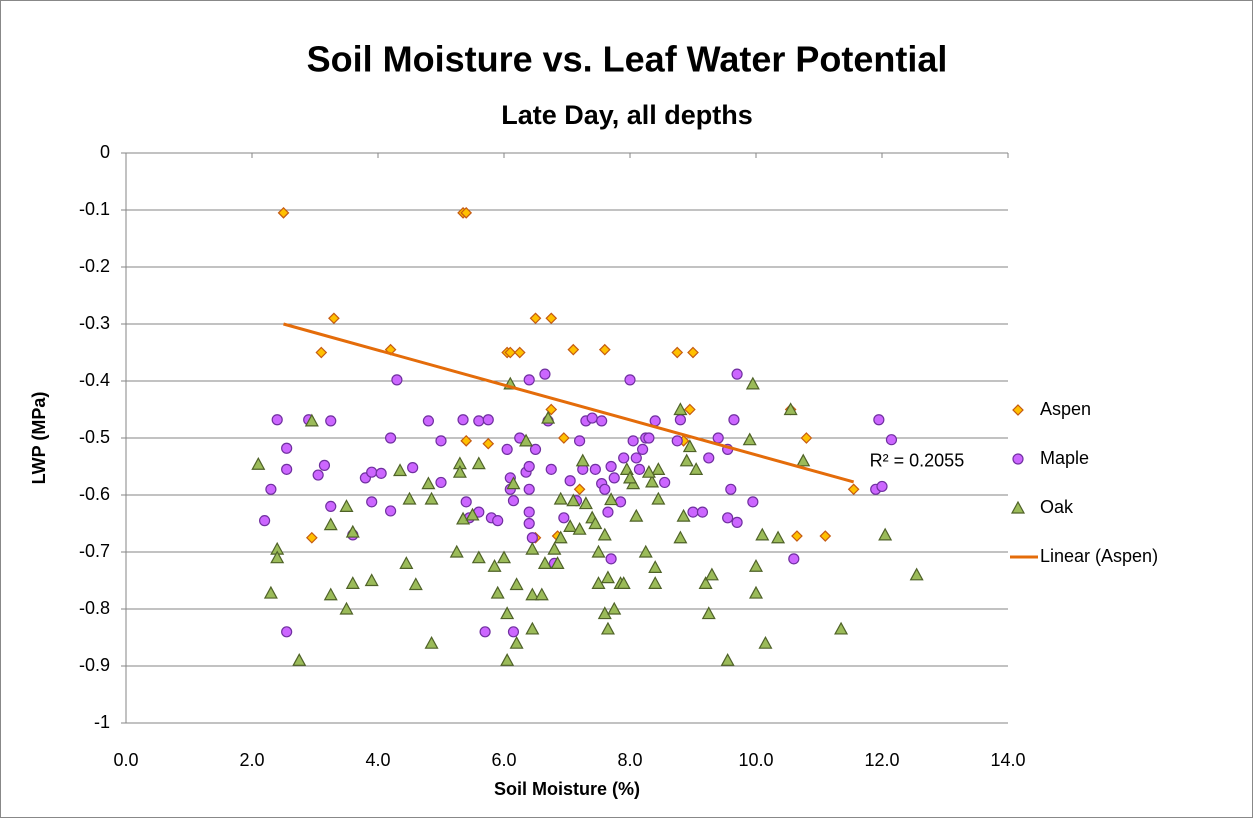 This screenshot has width=1253, height=818. I want to click on y-tick-label: -0.2, so click(94, 266).